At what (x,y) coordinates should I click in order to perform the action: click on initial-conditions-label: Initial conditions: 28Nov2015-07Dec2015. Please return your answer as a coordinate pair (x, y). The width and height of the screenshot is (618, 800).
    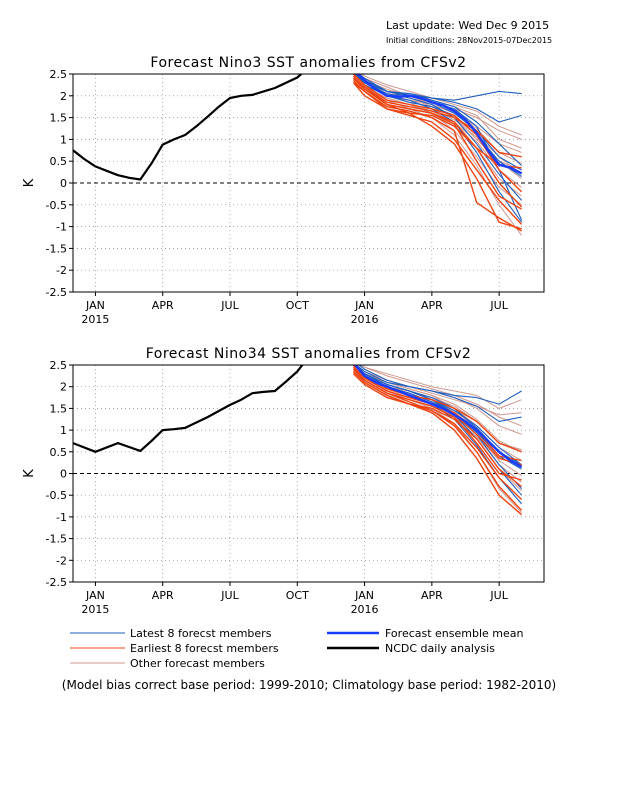
    Looking at the image, I should click on (469, 40).